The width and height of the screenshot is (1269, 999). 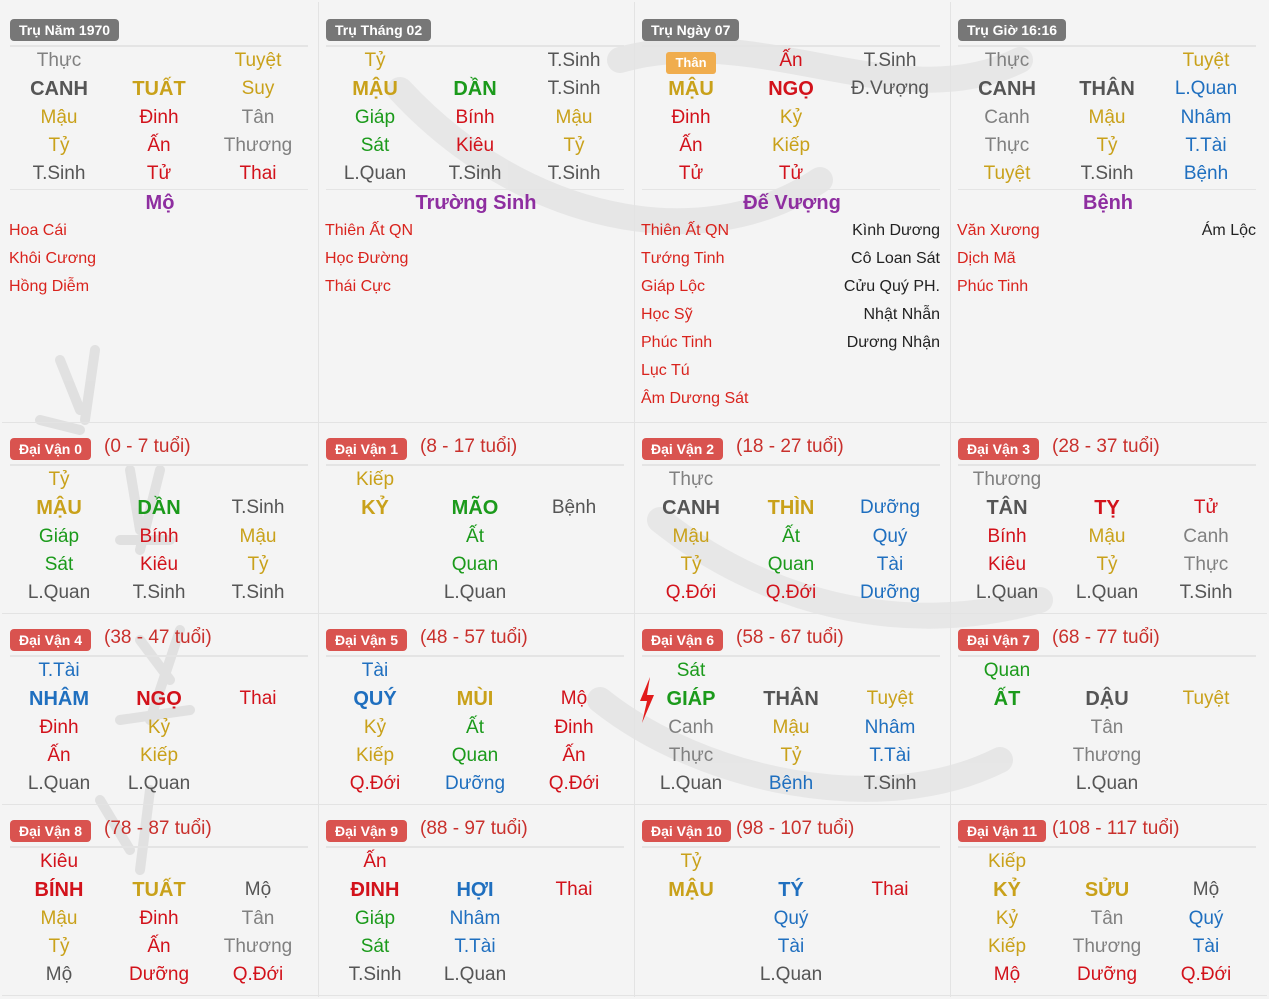 I want to click on dai-van-label: Đại Vận 8, so click(x=51, y=831).